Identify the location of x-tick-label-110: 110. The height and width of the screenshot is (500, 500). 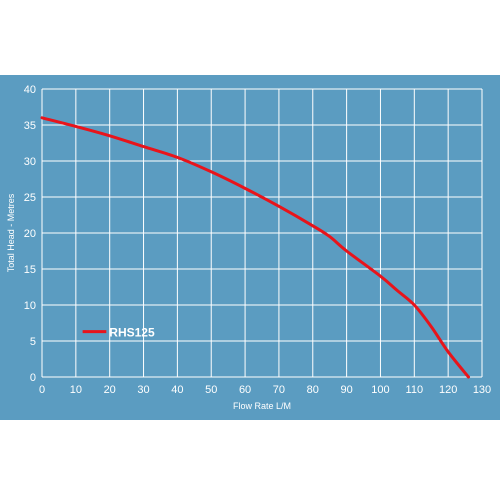
(415, 390).